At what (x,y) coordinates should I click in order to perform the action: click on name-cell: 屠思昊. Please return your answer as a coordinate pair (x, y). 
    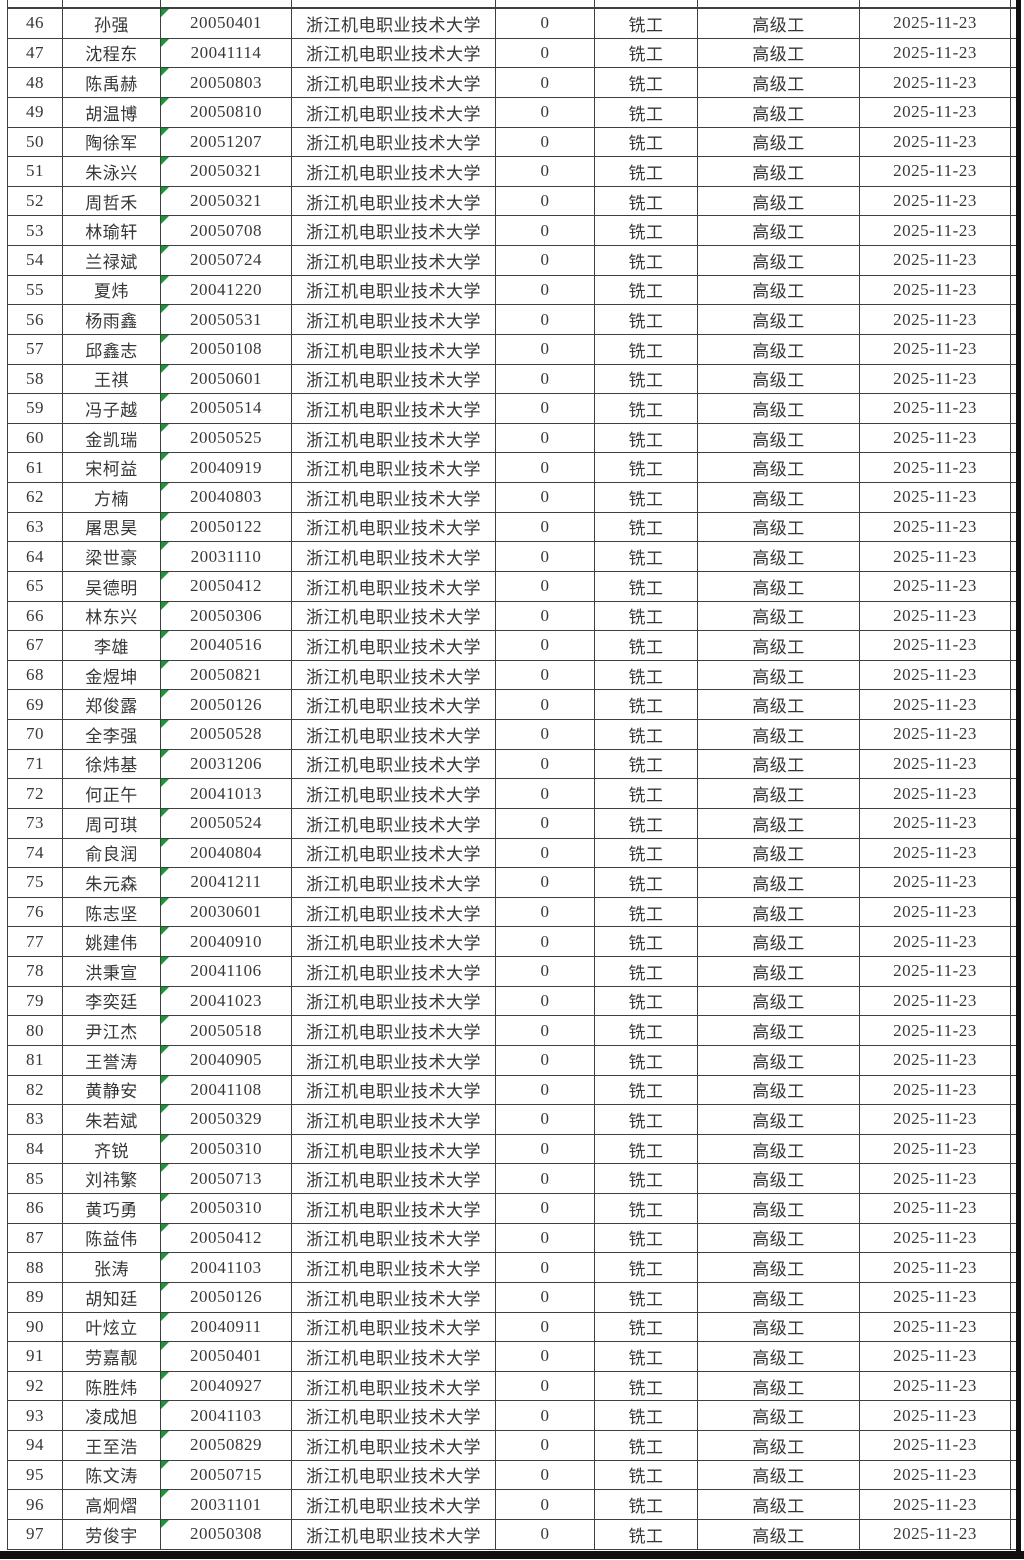
    Looking at the image, I should click on (112, 527).